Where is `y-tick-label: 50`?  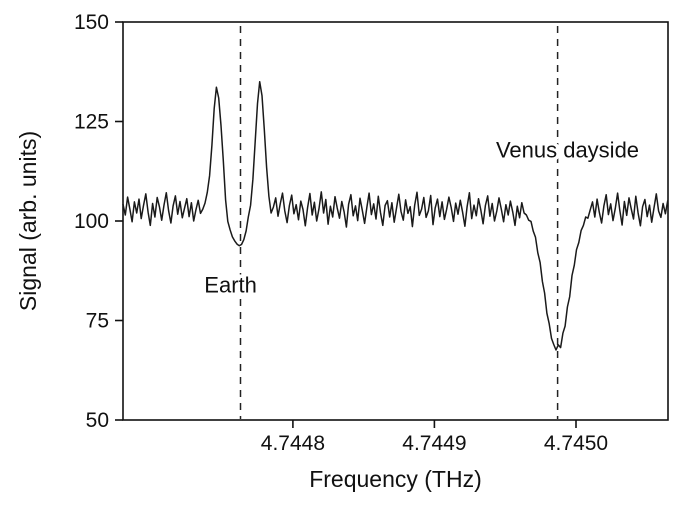
y-tick-label: 50 is located at coordinates (97, 420).